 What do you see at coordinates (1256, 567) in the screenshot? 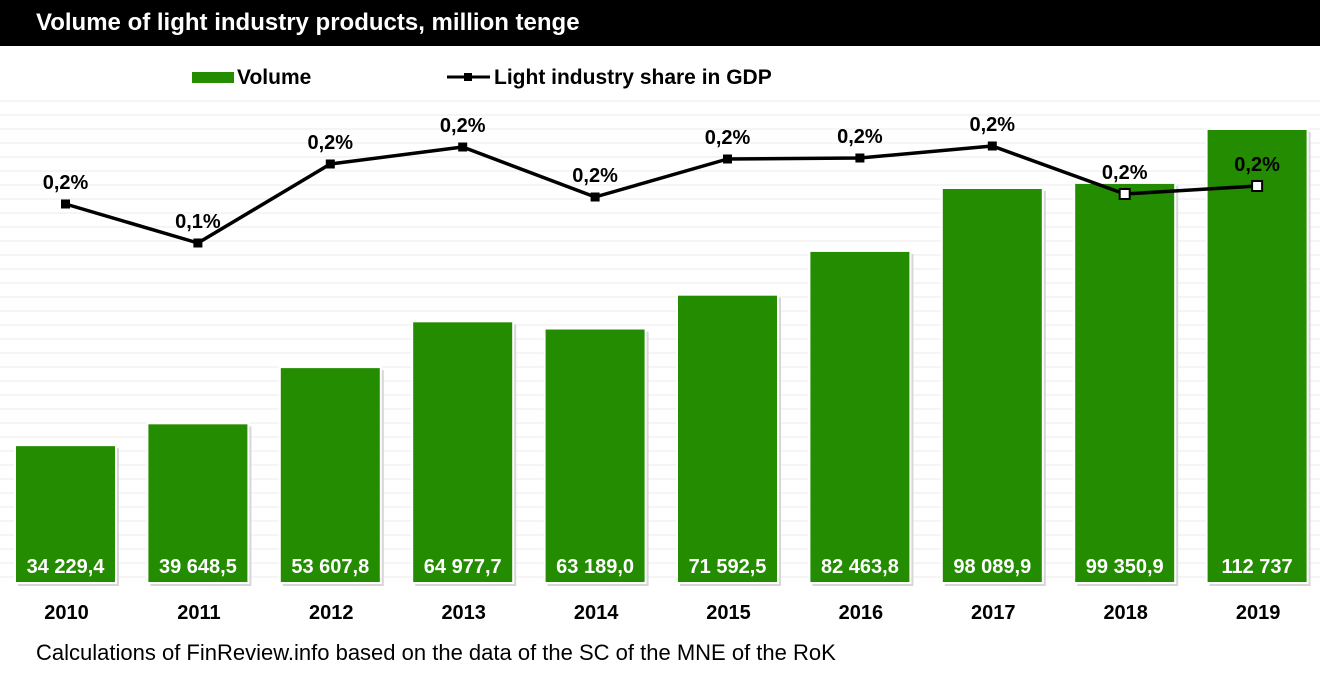
I see `bar-value-label: 112 737` at bounding box center [1256, 567].